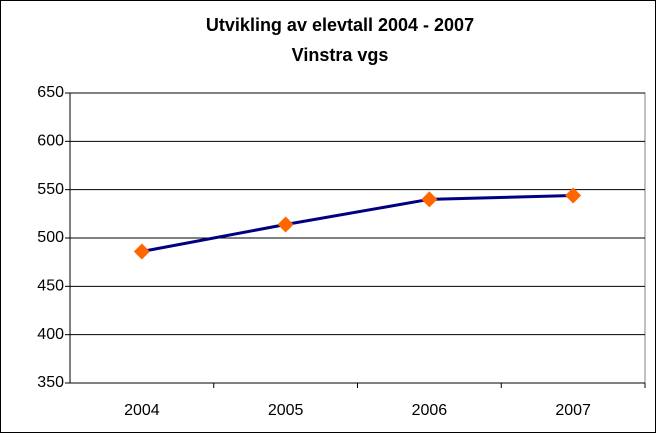  I want to click on y-tick-label: 500, so click(50, 237).